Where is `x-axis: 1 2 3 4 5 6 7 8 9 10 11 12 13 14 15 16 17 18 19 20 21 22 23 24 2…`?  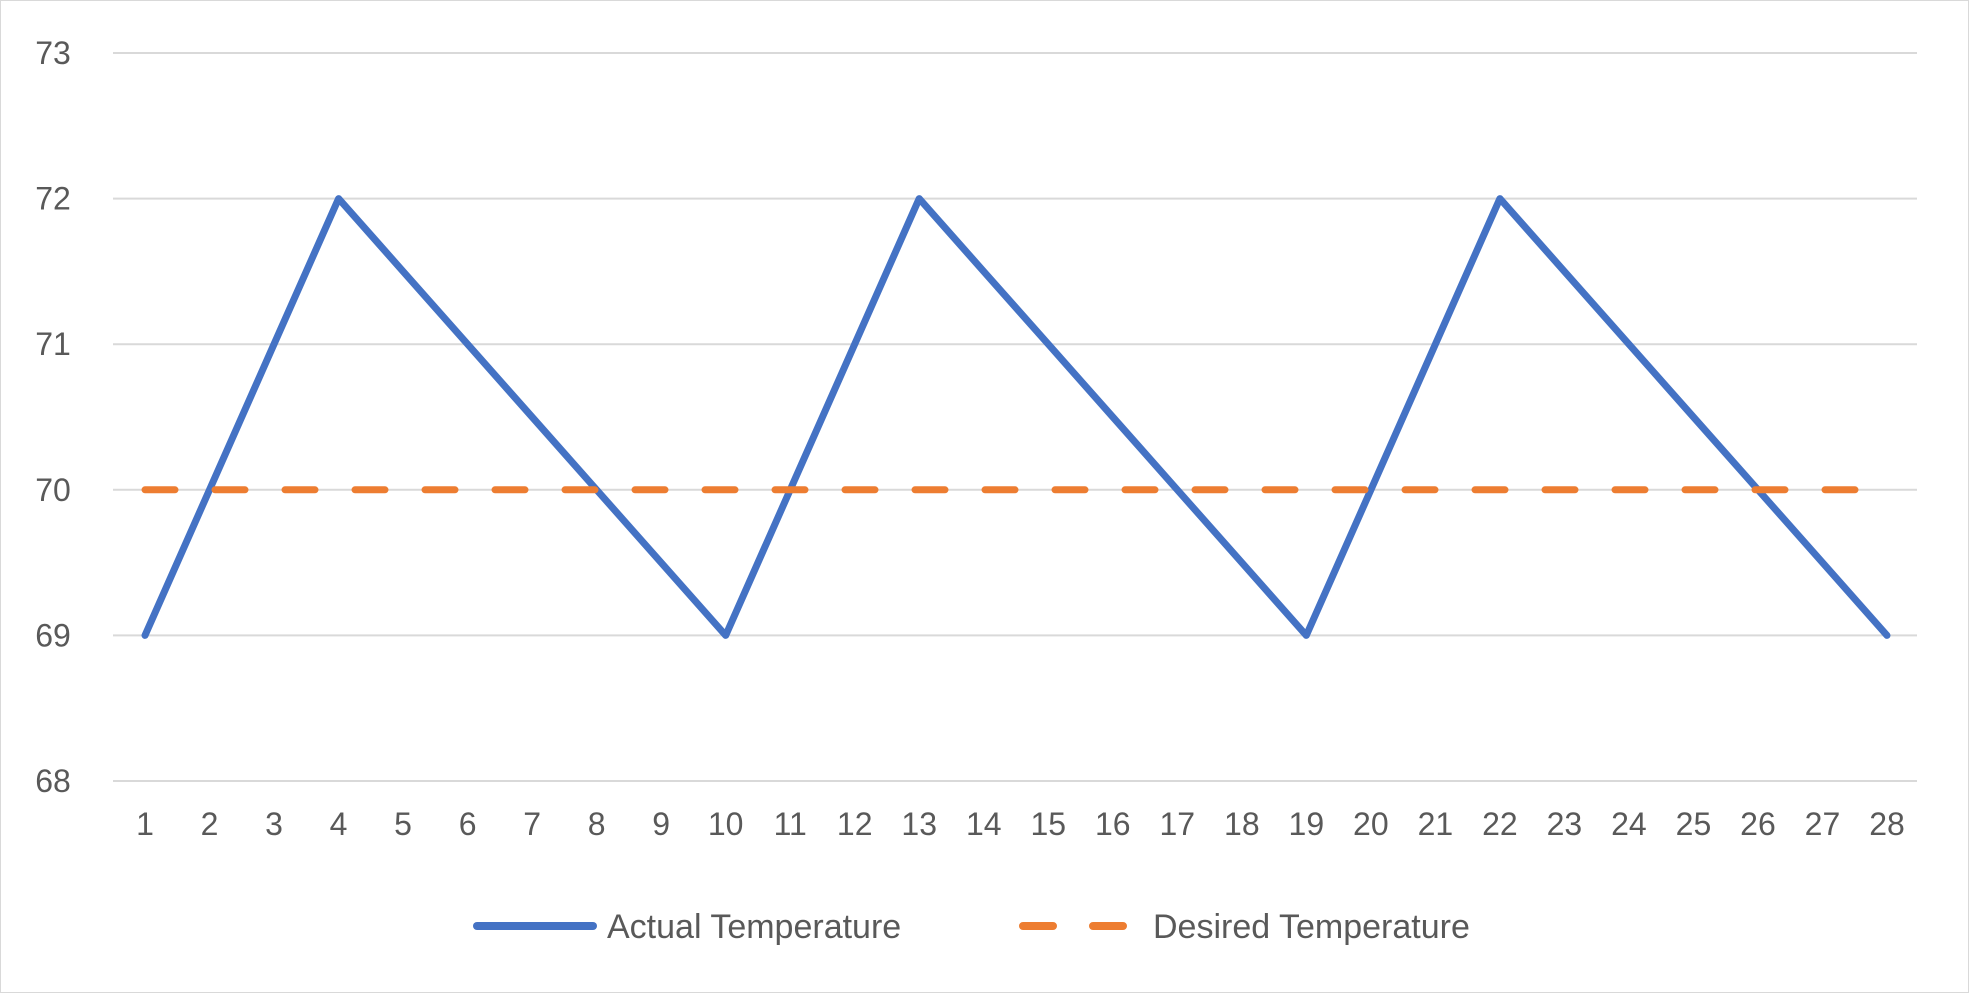 x-axis: 1 2 3 4 5 6 7 8 9 10 11 12 13 14 15 16 17 18 19 20 21 22 23 24 2… is located at coordinates (1020, 824).